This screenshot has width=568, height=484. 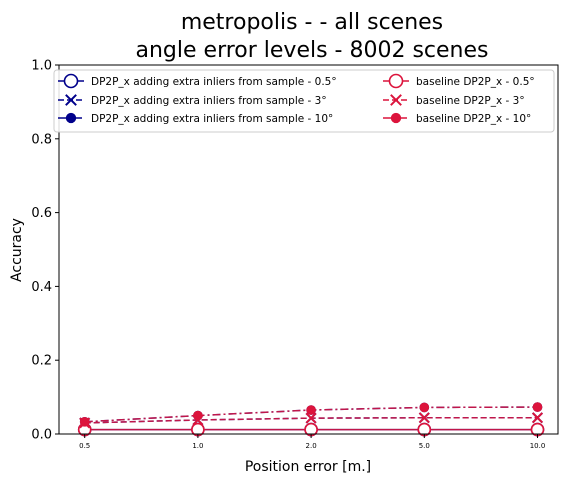 I want to click on x-axis: 0.5 1.0 2.0 5.0 10.0, so click(x=312, y=442).